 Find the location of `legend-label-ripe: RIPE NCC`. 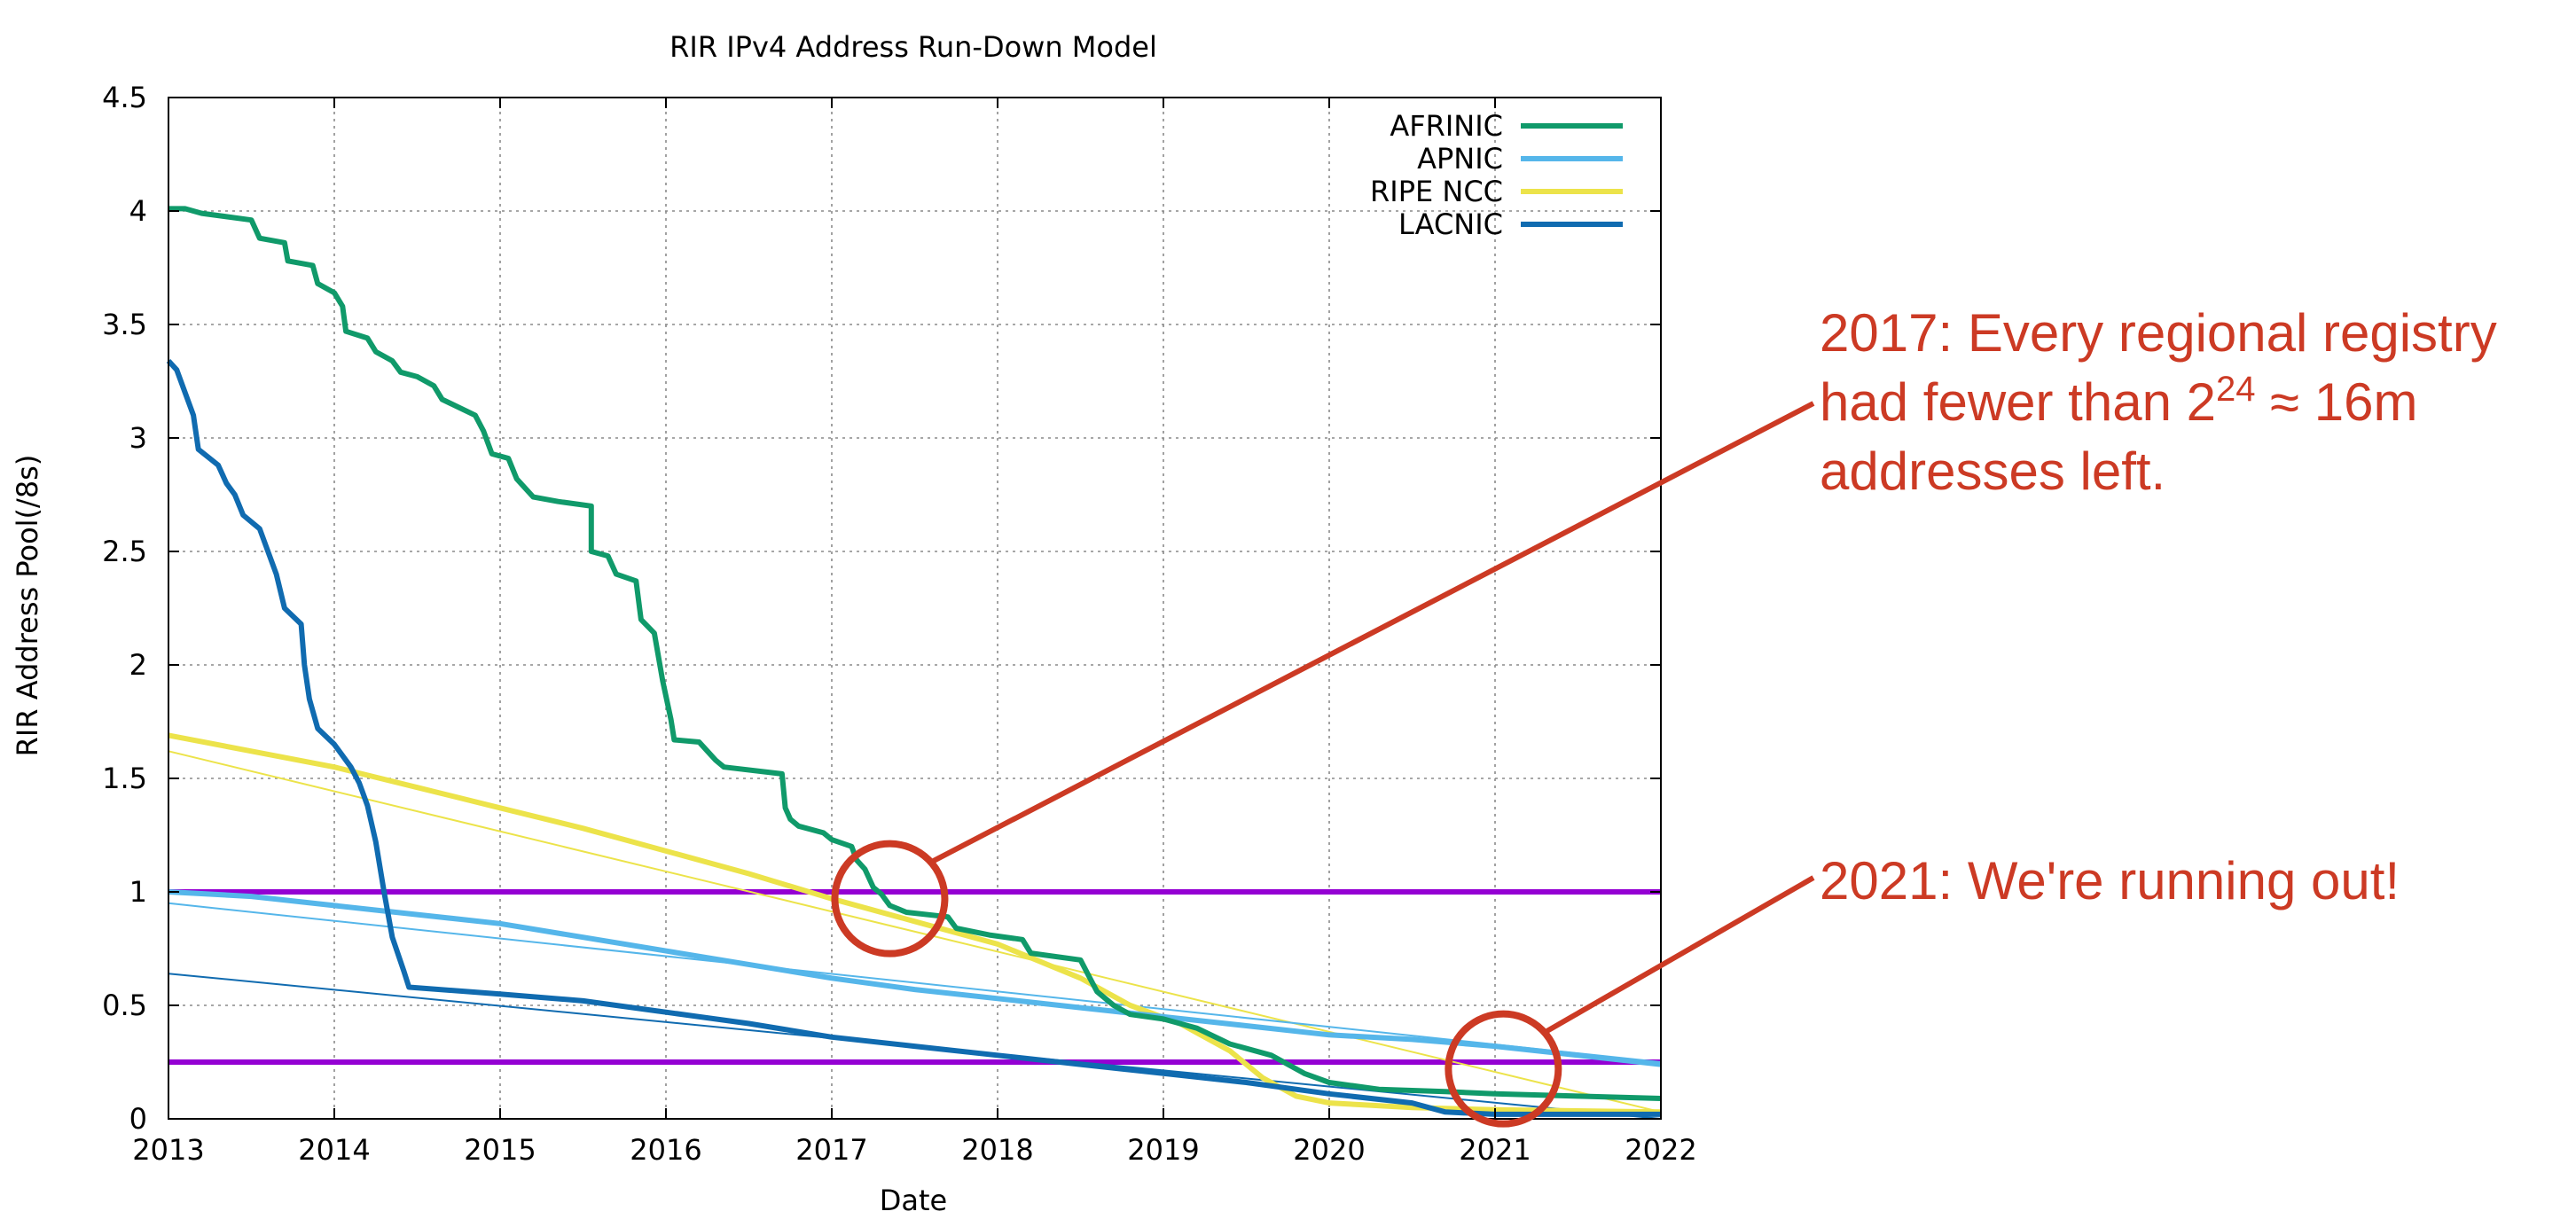

legend-label-ripe: RIPE NCC is located at coordinates (1436, 192).